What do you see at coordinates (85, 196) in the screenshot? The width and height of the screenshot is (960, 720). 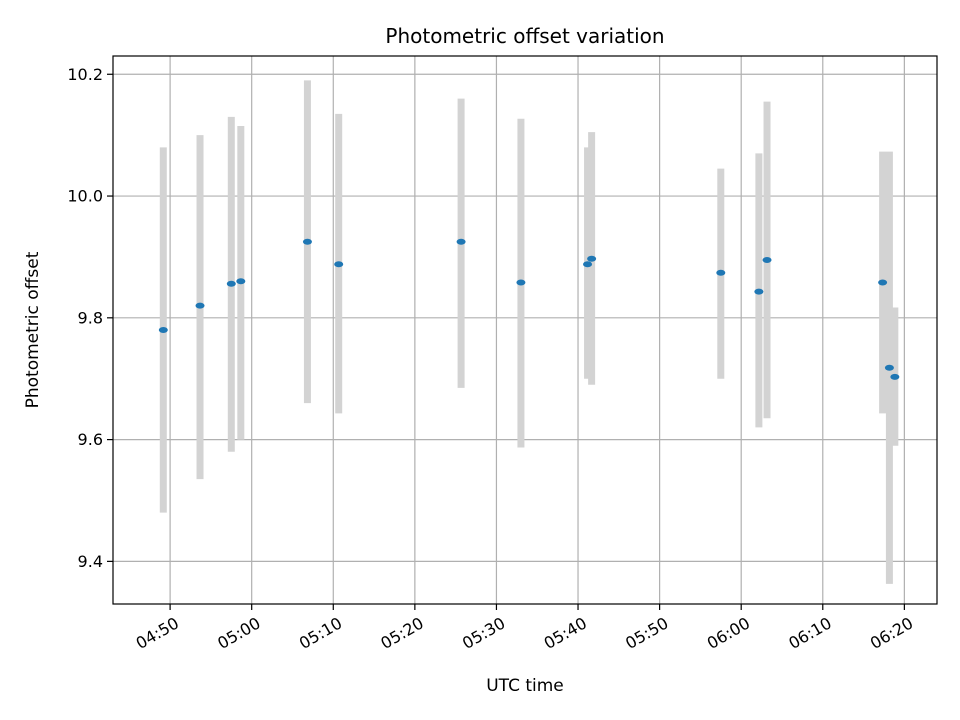 I see `y-tick-label: 10.0` at bounding box center [85, 196].